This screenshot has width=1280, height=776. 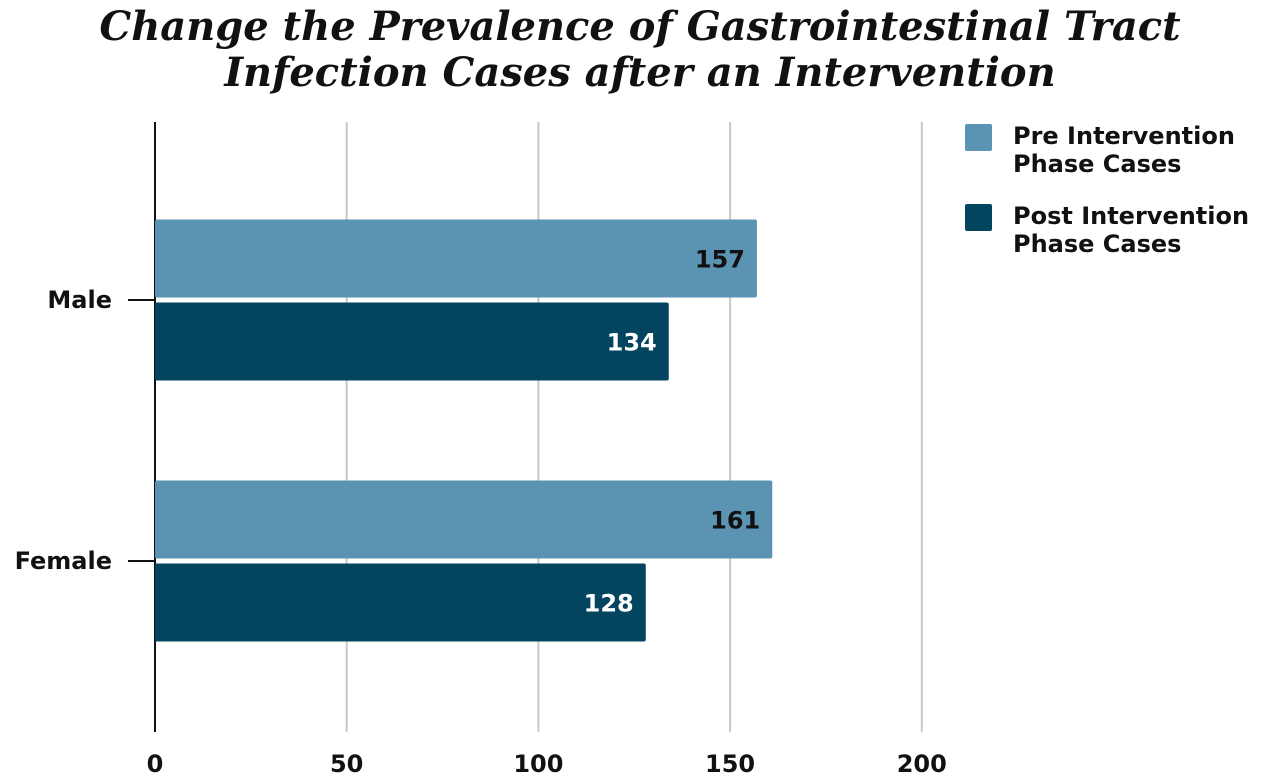 I want to click on x-tick-label-50: 50, so click(x=346, y=763).